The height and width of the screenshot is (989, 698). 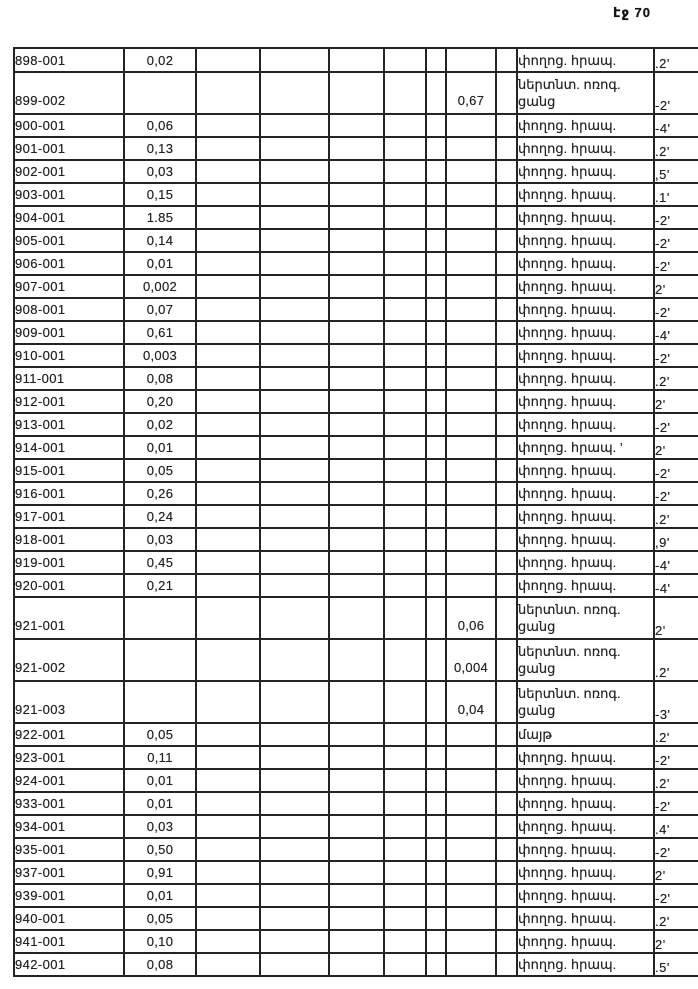 I want to click on table-row: 934-001 0,03 փողոց. հրապ. .4', so click(x=355, y=826).